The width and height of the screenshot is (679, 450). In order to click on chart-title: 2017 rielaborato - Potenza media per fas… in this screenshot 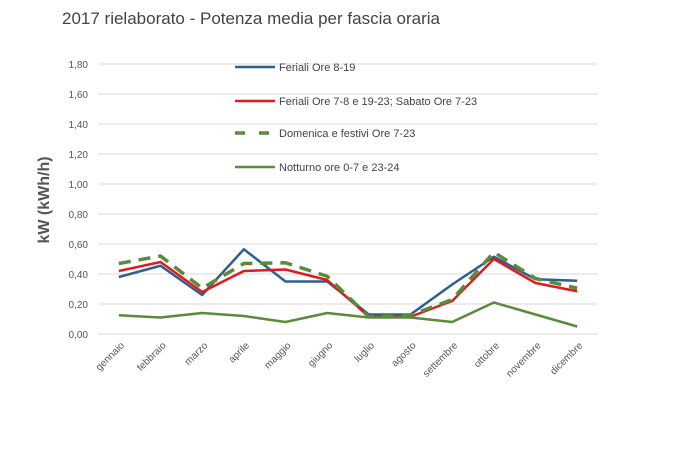, I will do `click(251, 18)`.